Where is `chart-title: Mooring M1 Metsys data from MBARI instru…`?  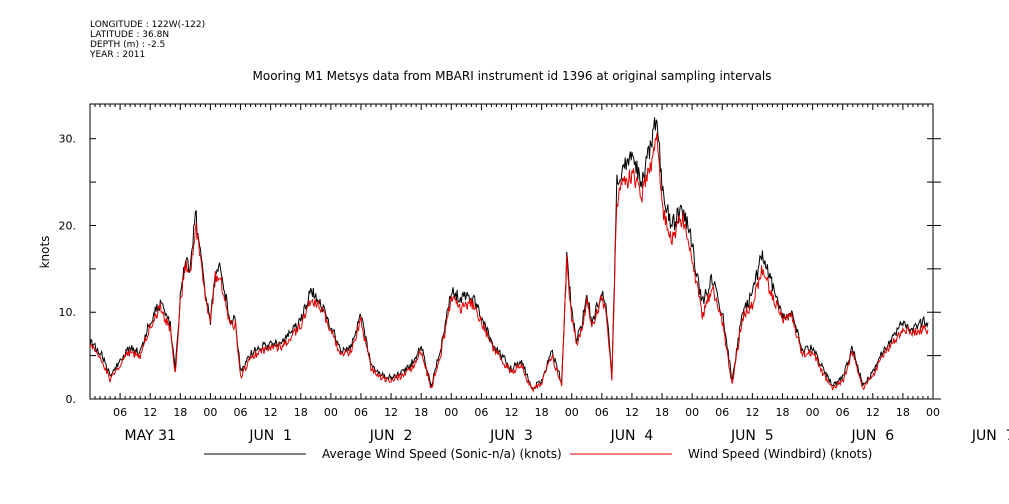
chart-title: Mooring M1 Metsys data from MBARI instru… is located at coordinates (512, 76).